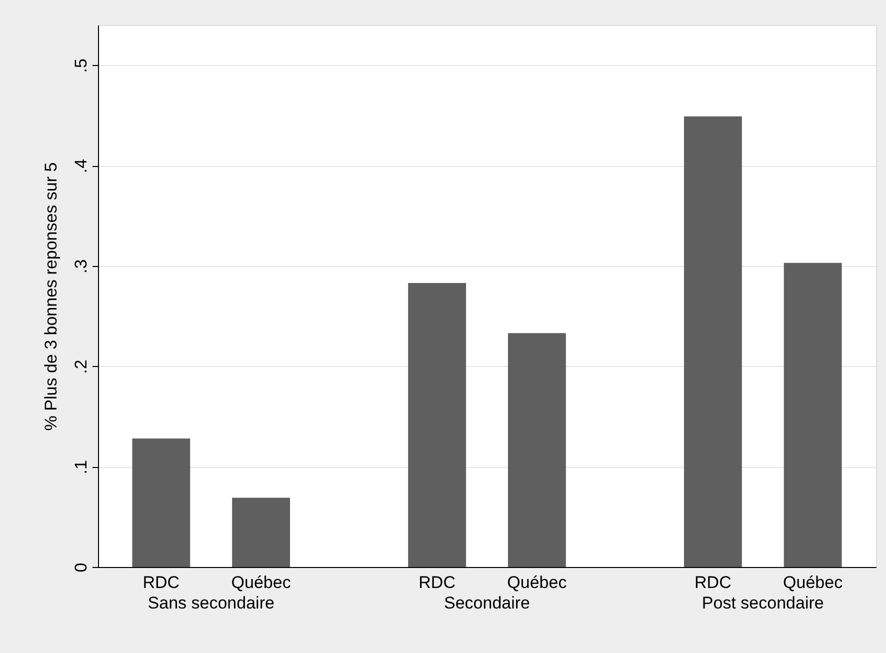  I want to click on y-axis-title: % Plus de 3 bonnes reponses sur 5, so click(51, 296).